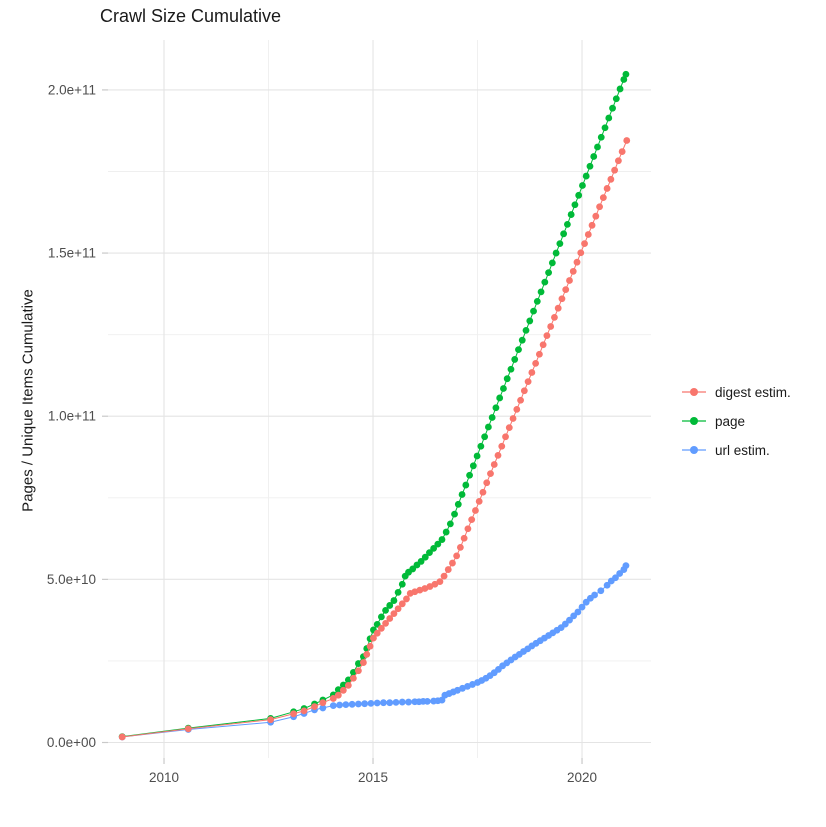  I want to click on y-tick-label: 2.0e+11, so click(72, 89).